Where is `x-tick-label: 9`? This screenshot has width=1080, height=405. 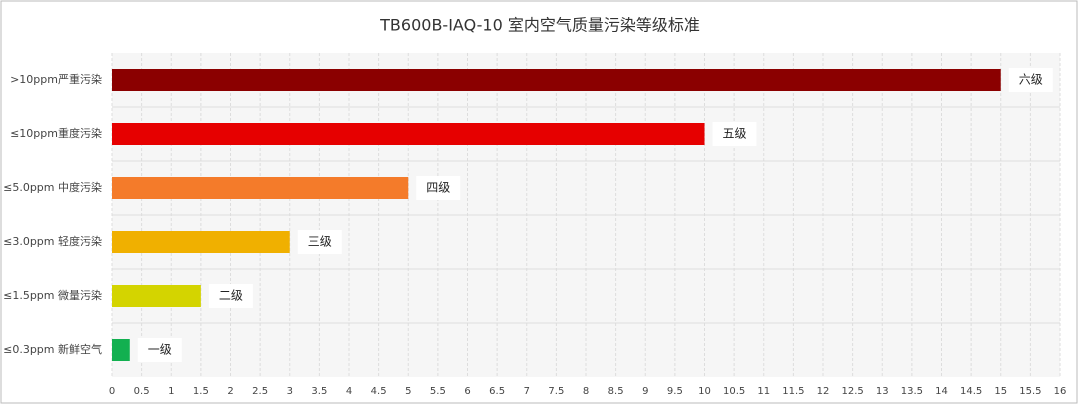 x-tick-label: 9 is located at coordinates (645, 391).